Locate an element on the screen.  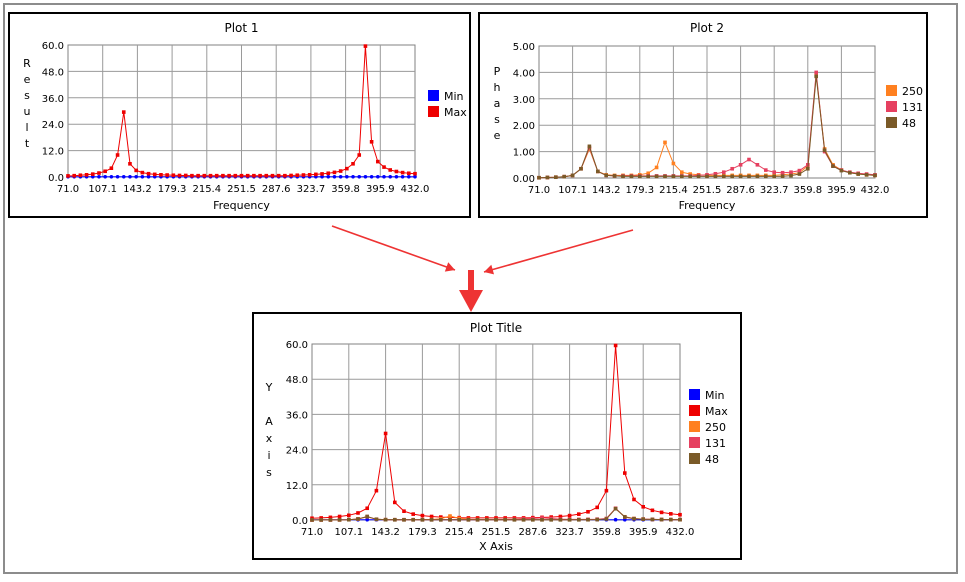
y-tick-label: 0.0 is located at coordinates (300, 521).